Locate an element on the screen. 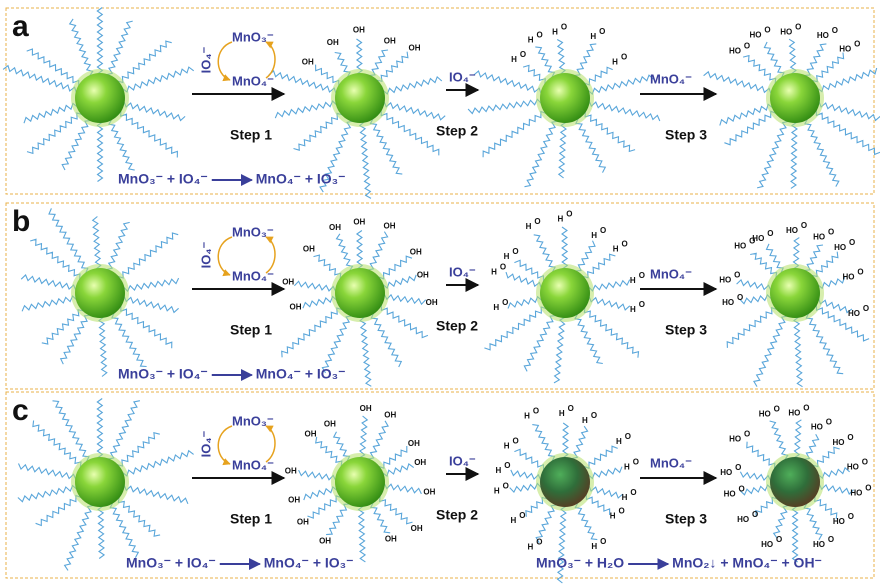  cycle-mno3: MnO₃⁻ is located at coordinates (253, 420).